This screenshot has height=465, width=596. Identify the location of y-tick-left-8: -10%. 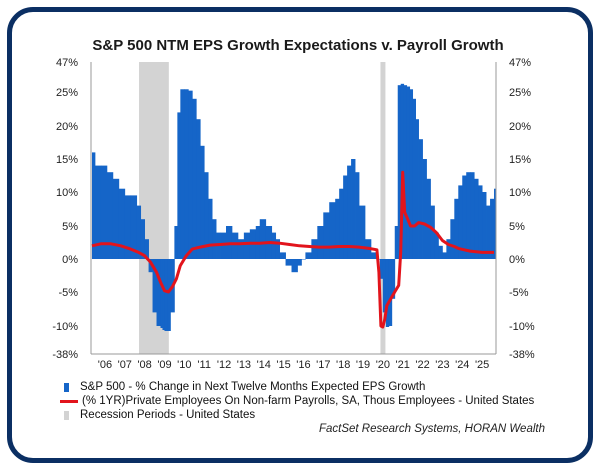
(65, 327).